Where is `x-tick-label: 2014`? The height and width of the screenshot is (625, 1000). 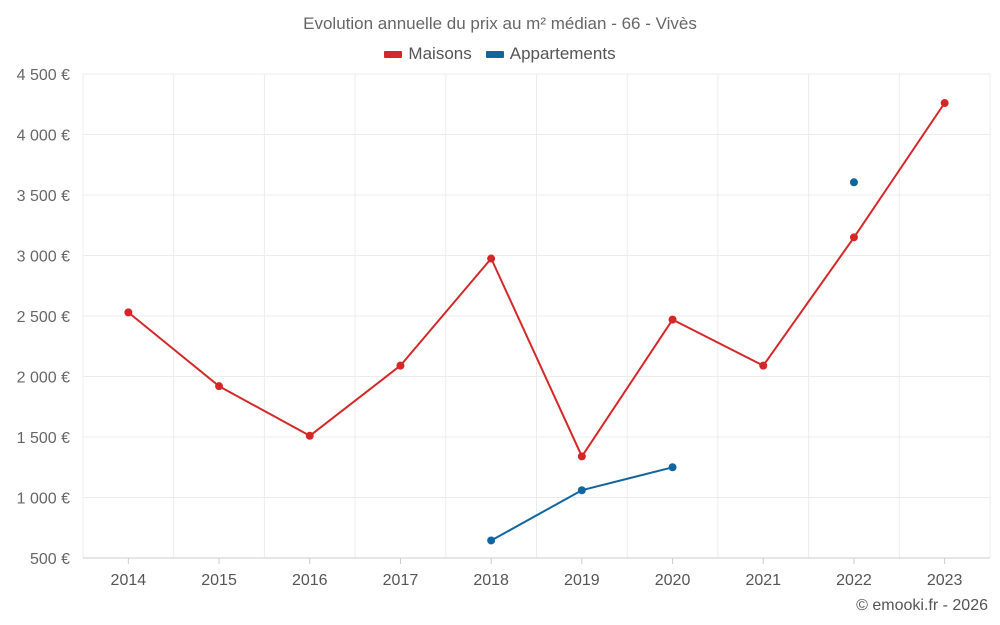 x-tick-label: 2014 is located at coordinates (129, 580).